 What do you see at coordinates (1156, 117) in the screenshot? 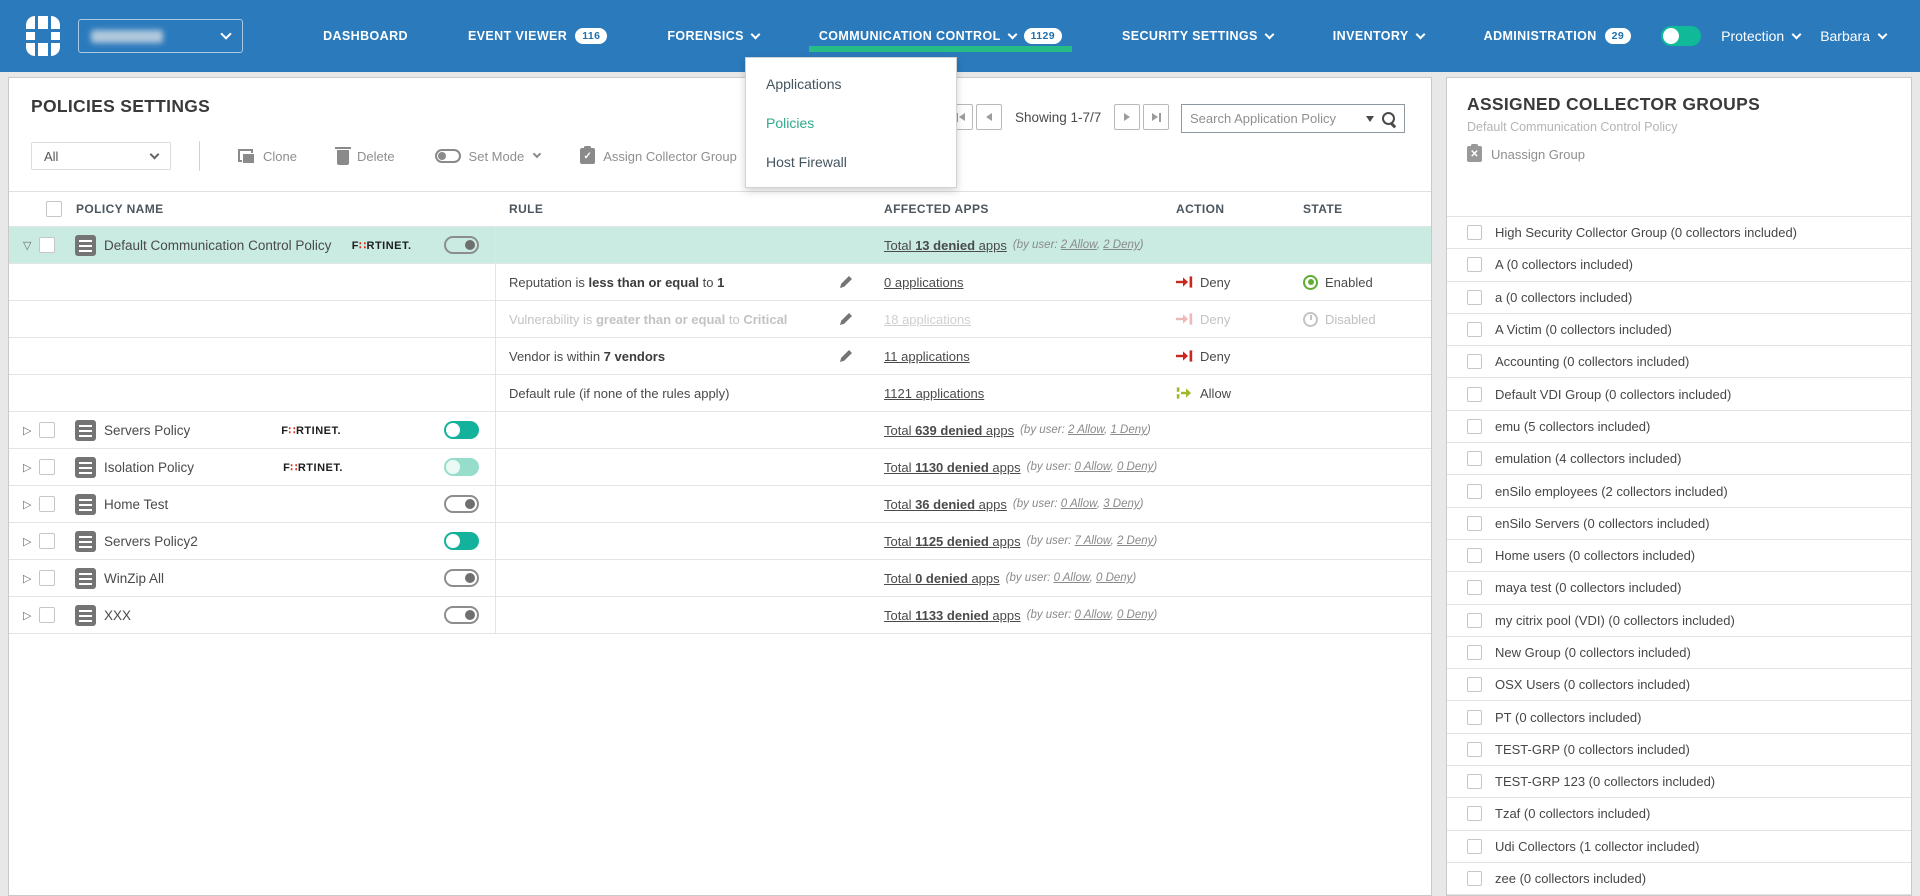
I see `last-page-button` at bounding box center [1156, 117].